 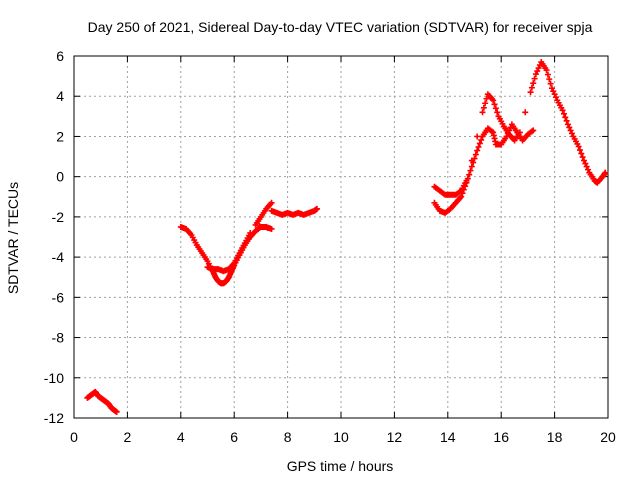 What do you see at coordinates (60, 96) in the screenshot?
I see `y-tick-label: 4` at bounding box center [60, 96].